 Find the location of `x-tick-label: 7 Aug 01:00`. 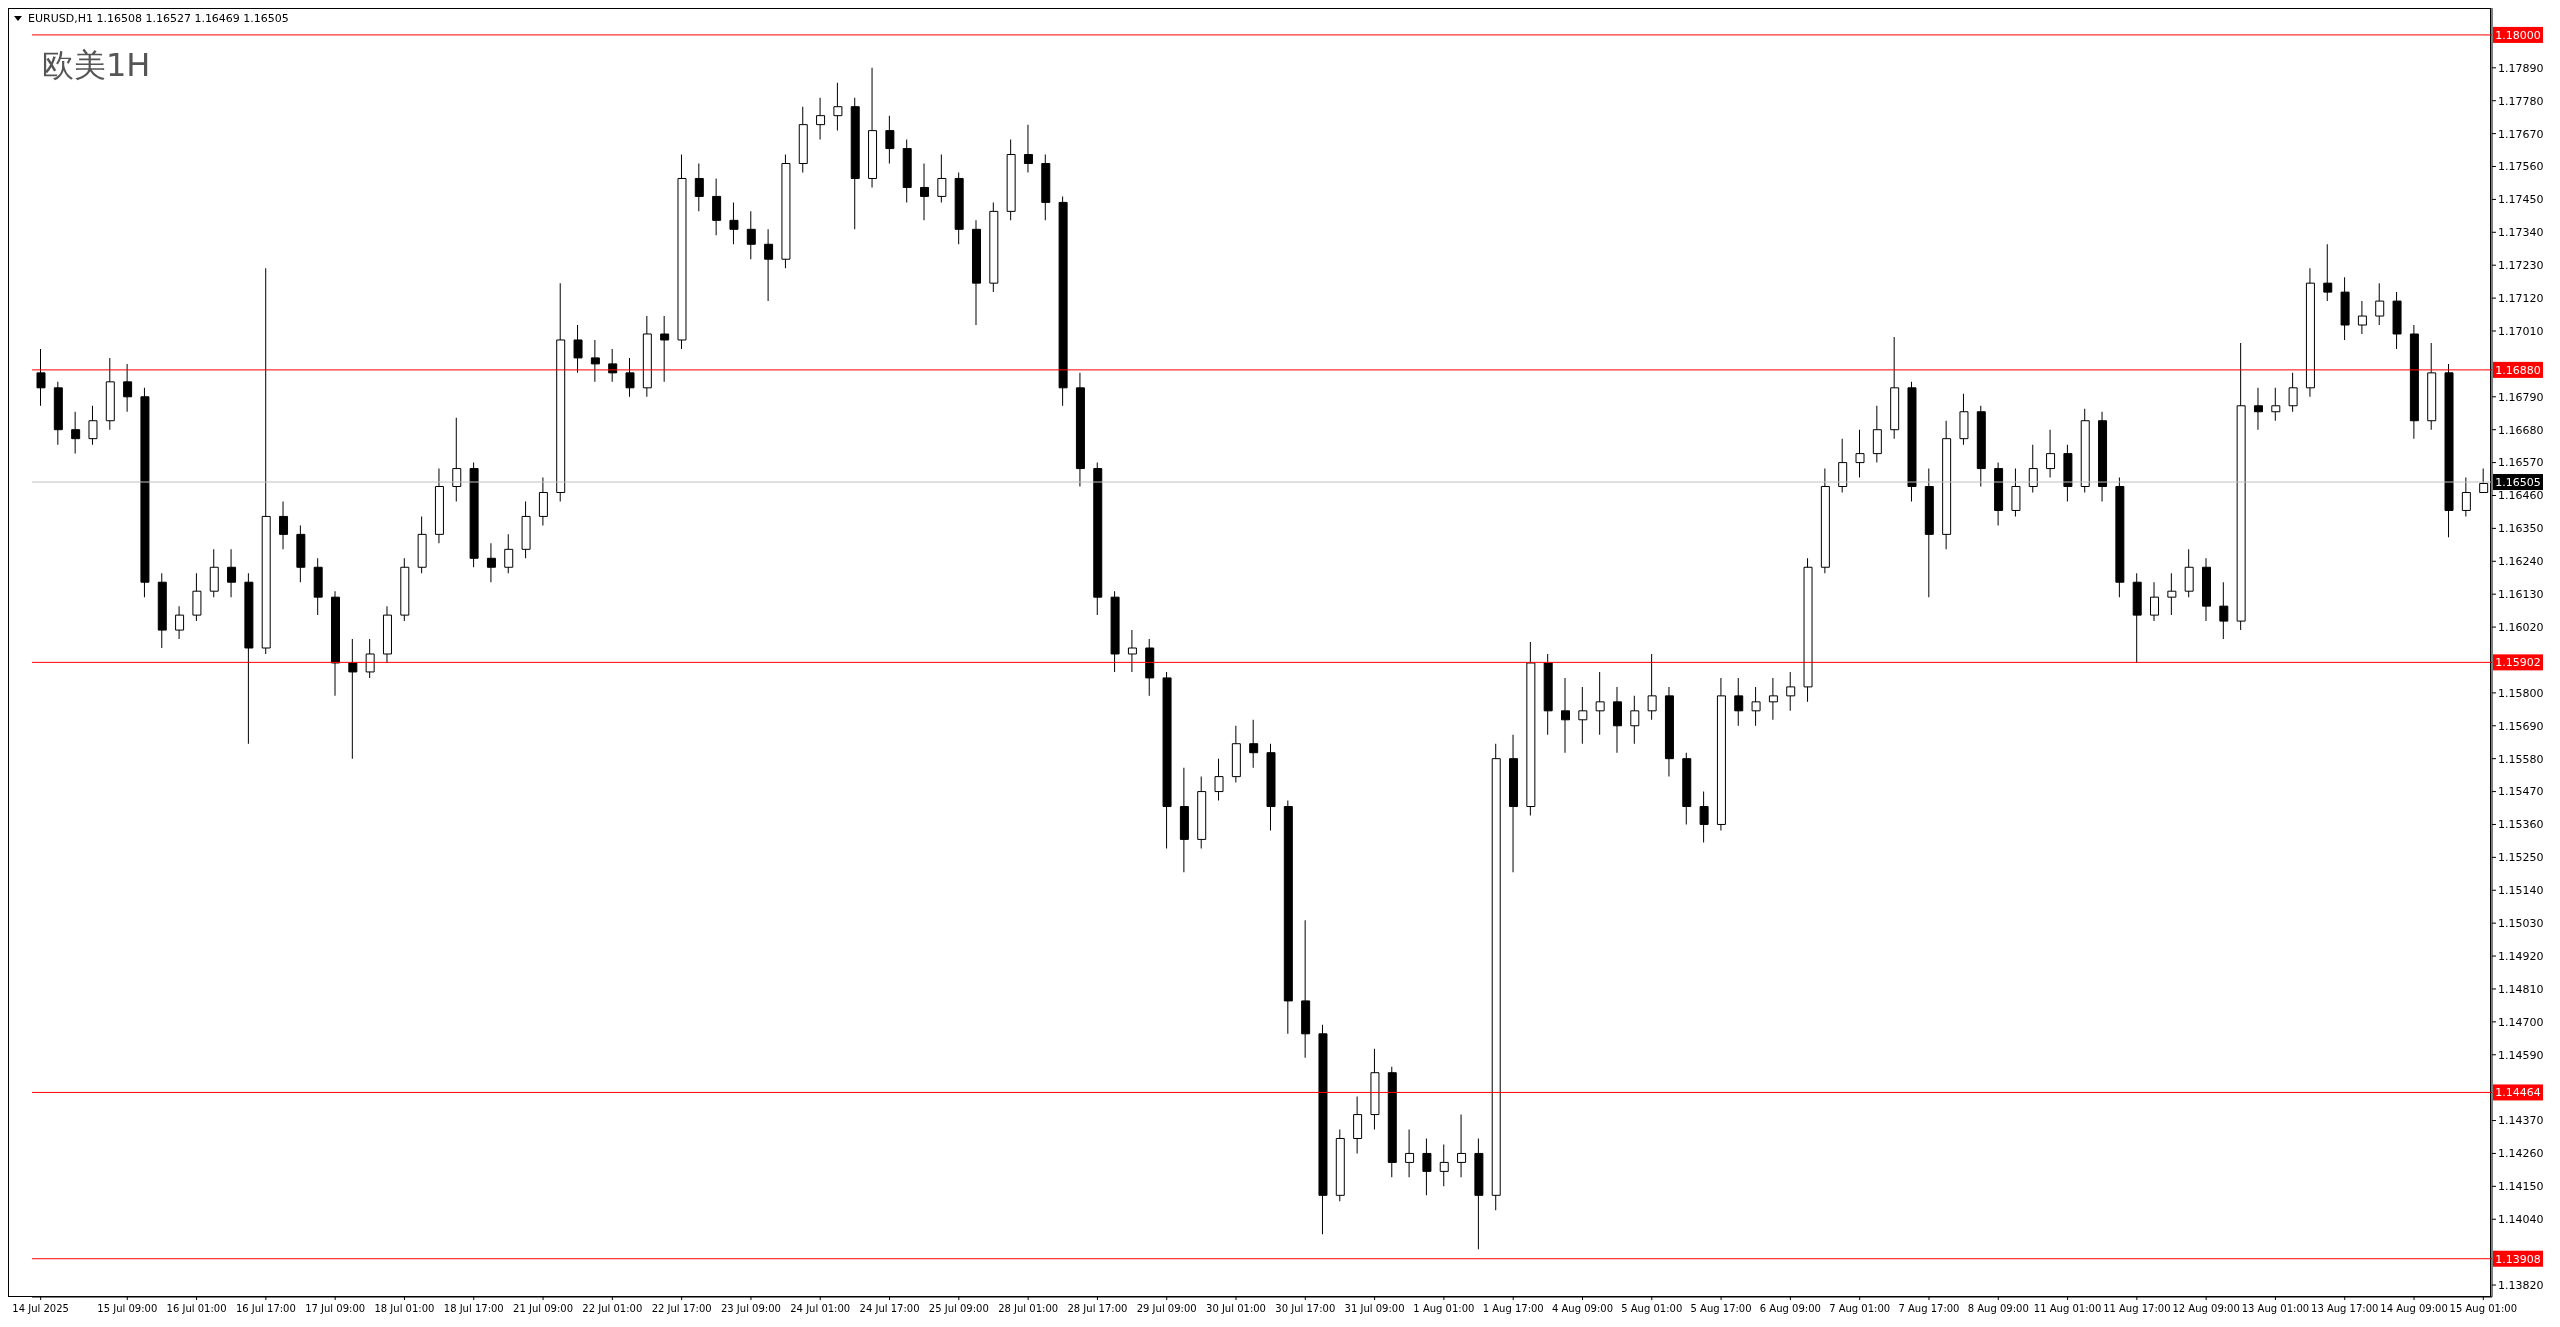

x-tick-label: 7 Aug 01:00 is located at coordinates (1860, 1308).